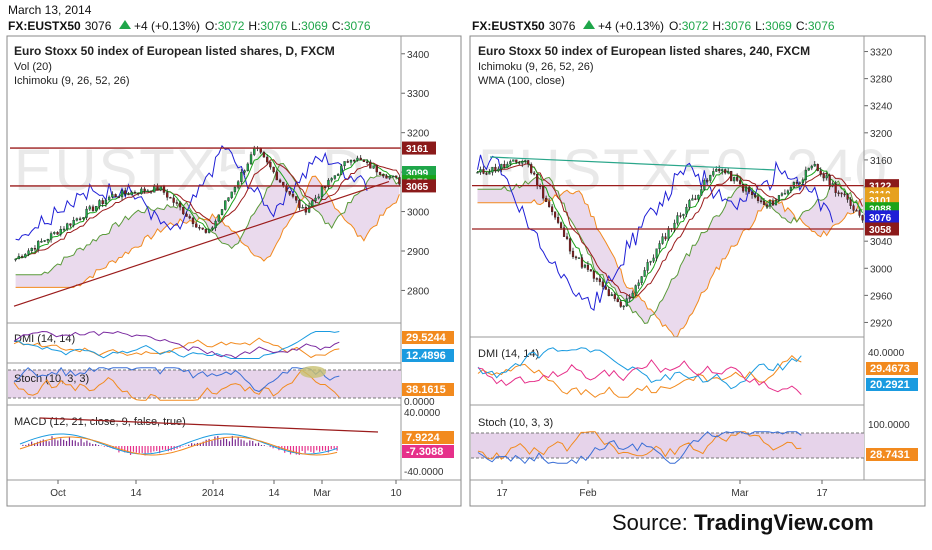 The width and height of the screenshot is (932, 550). I want to click on right-price-marks, so click(668, 246).